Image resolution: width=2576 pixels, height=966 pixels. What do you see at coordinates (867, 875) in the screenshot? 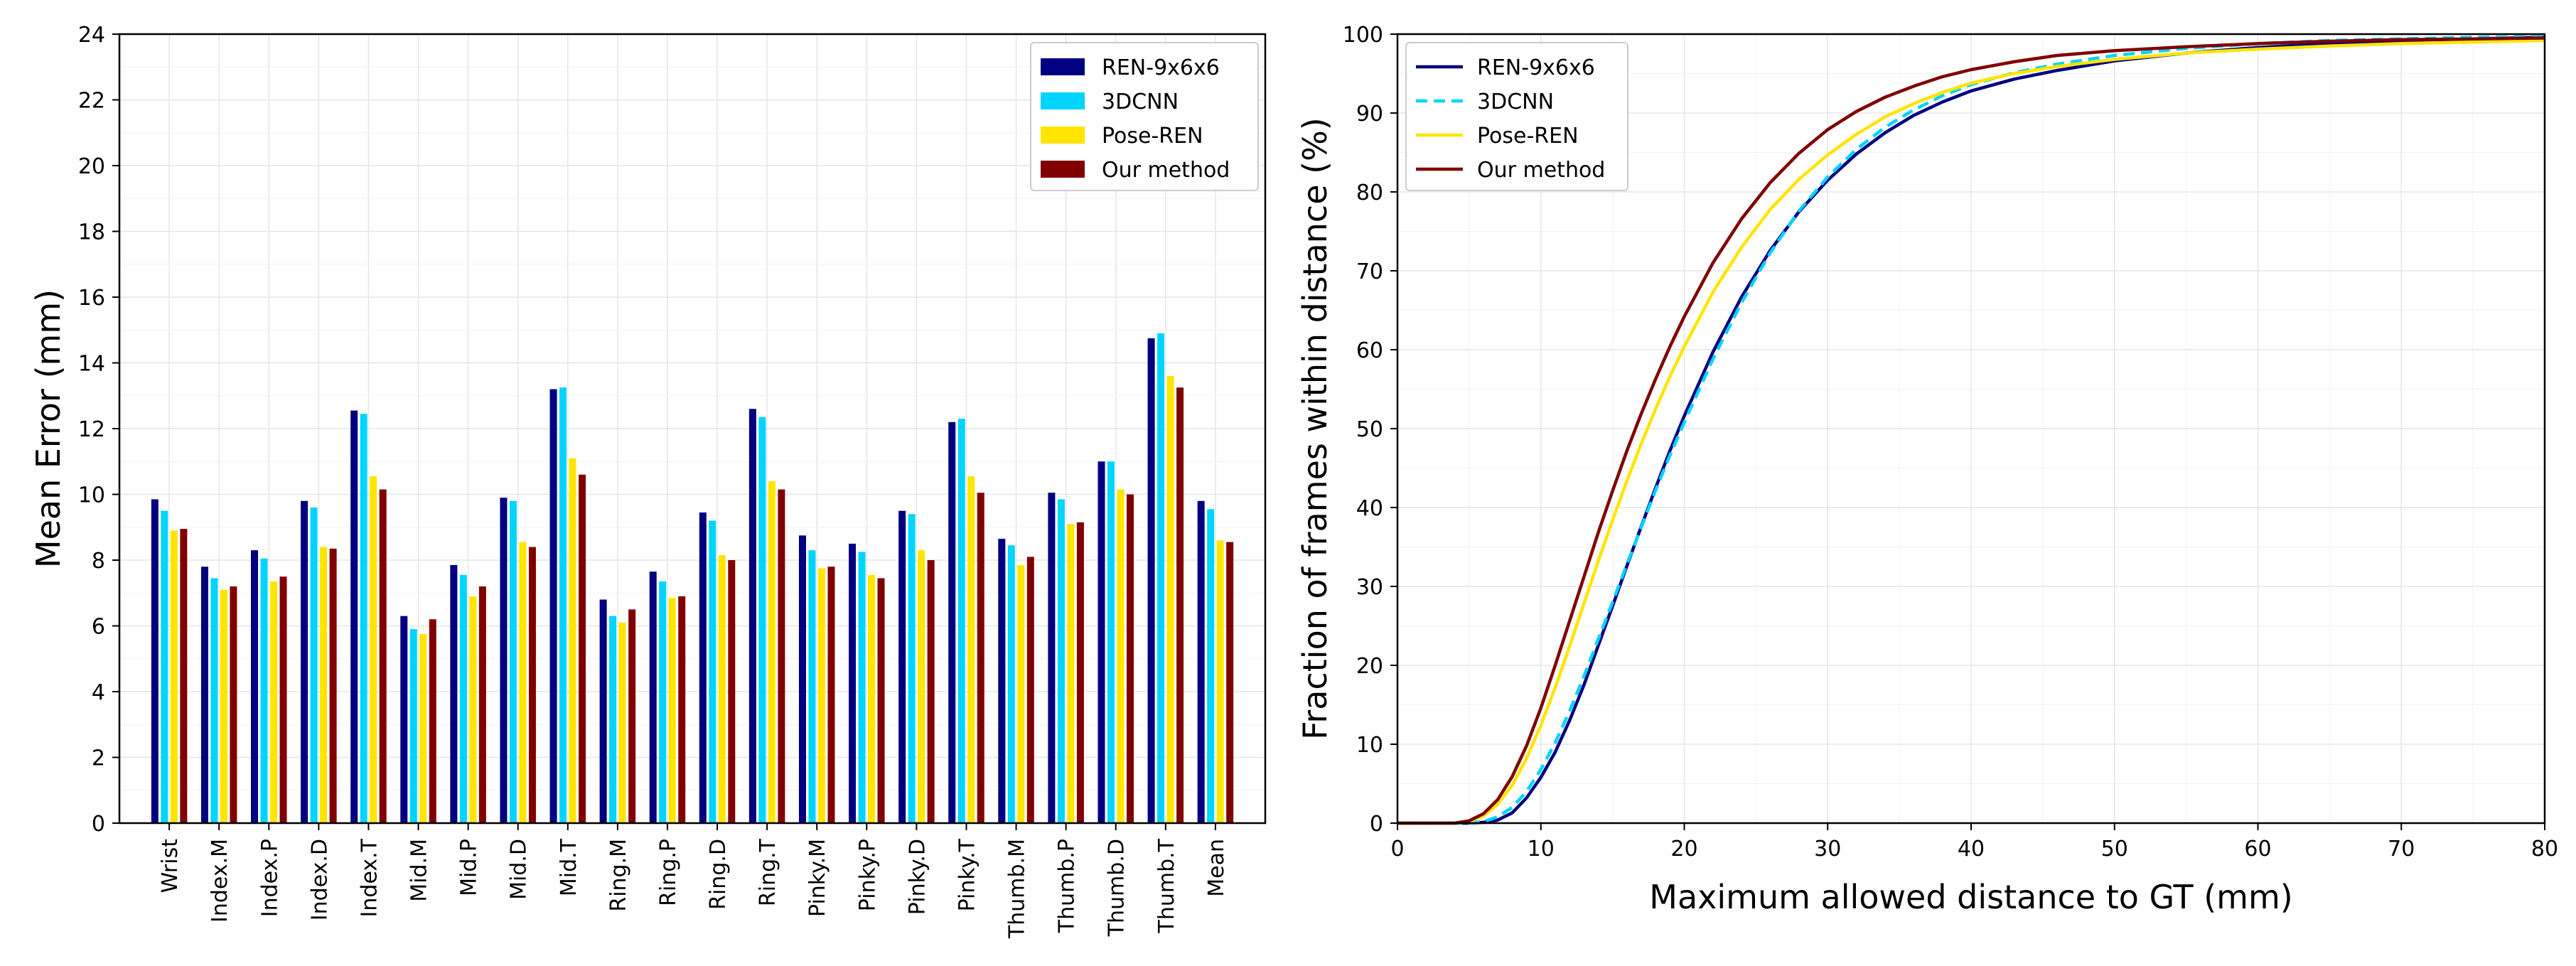
I see `x-tick-label: Pinky.P` at bounding box center [867, 875].